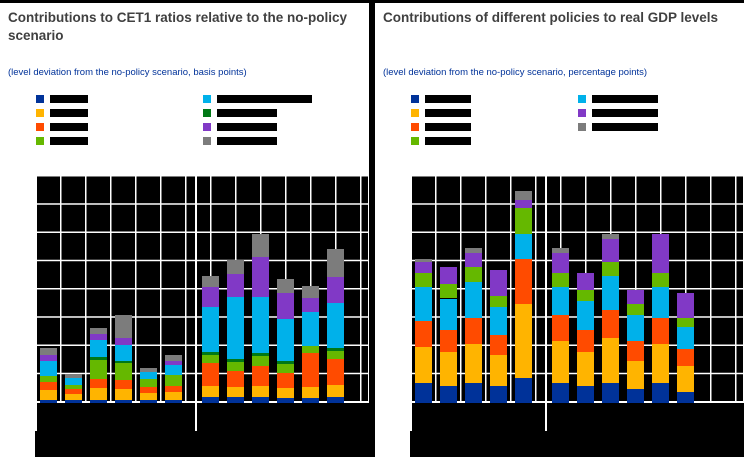 Image resolution: width=744 pixels, height=457 pixels. I want to click on legend-column, so click(286, 120).